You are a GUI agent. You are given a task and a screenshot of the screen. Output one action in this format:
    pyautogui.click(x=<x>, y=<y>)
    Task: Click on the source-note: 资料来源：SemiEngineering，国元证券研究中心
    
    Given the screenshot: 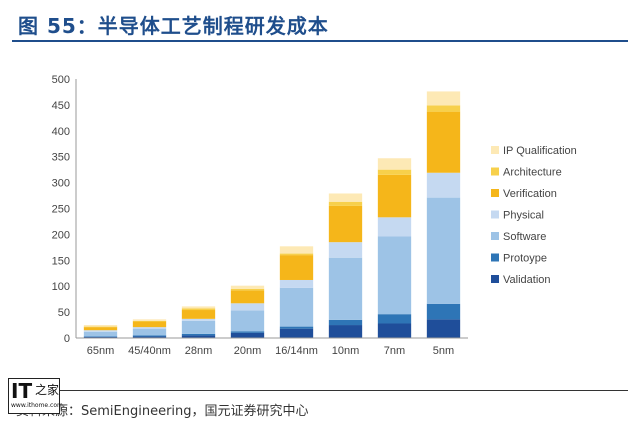 What is the action you would take?
    pyautogui.click(x=162, y=411)
    